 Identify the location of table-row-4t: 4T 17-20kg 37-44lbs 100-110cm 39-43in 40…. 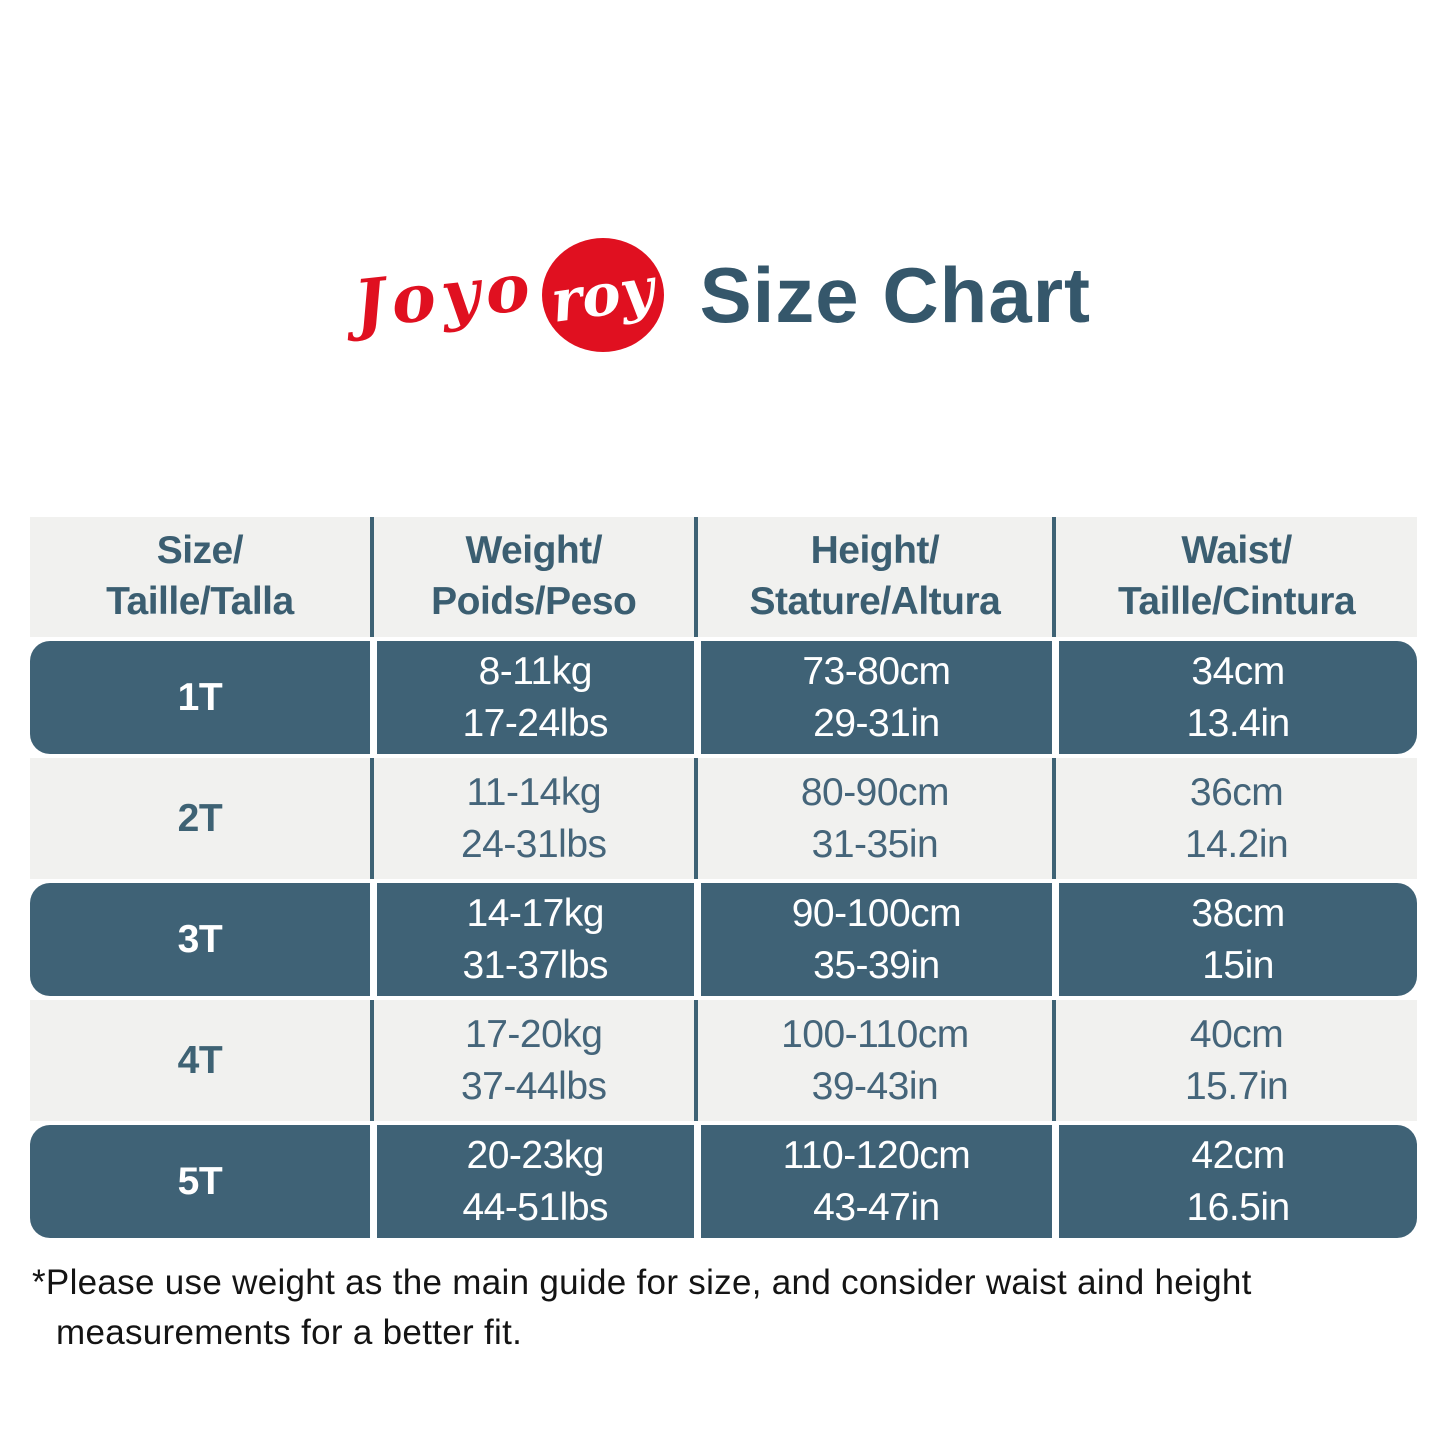
(723, 1060).